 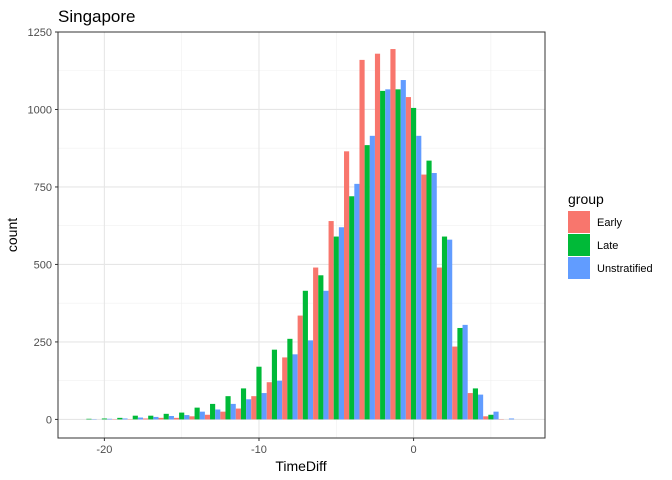 I want to click on legend-key-late, so click(x=579, y=245).